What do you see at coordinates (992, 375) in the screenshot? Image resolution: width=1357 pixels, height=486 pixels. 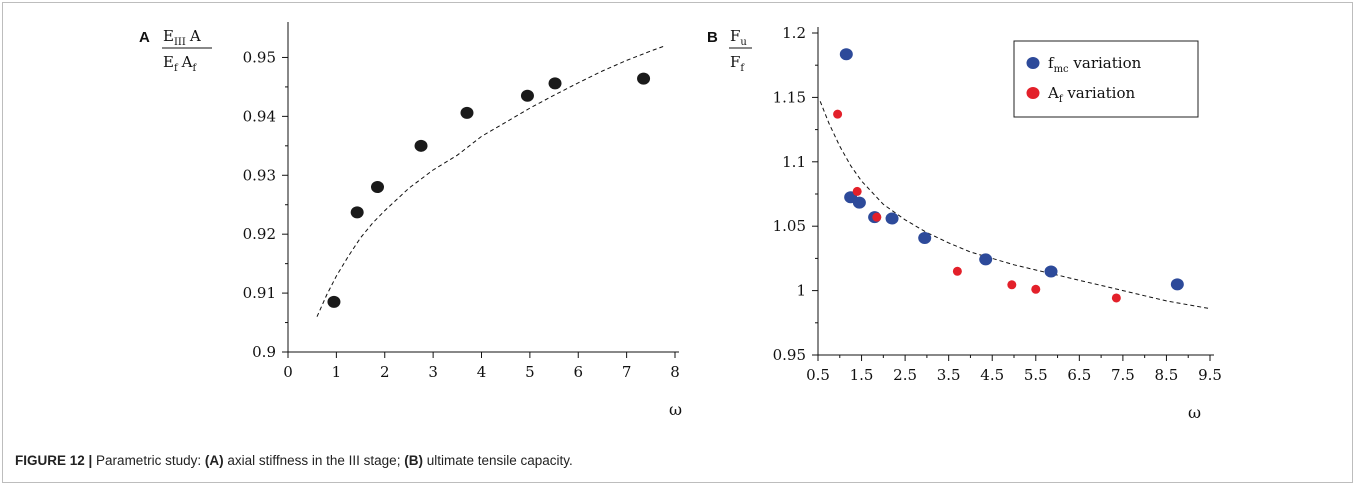 I see `x-tick-label: 4.5` at bounding box center [992, 375].